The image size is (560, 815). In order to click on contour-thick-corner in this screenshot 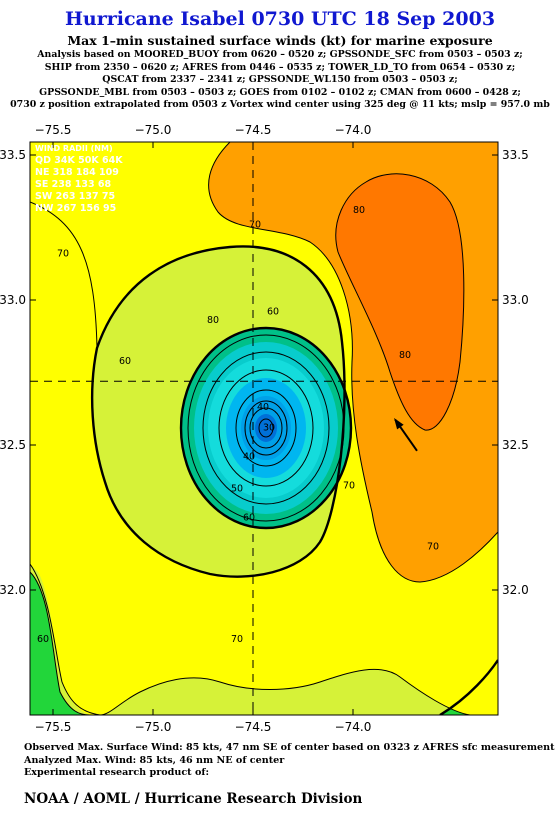, I will do `click(468, 687)`.